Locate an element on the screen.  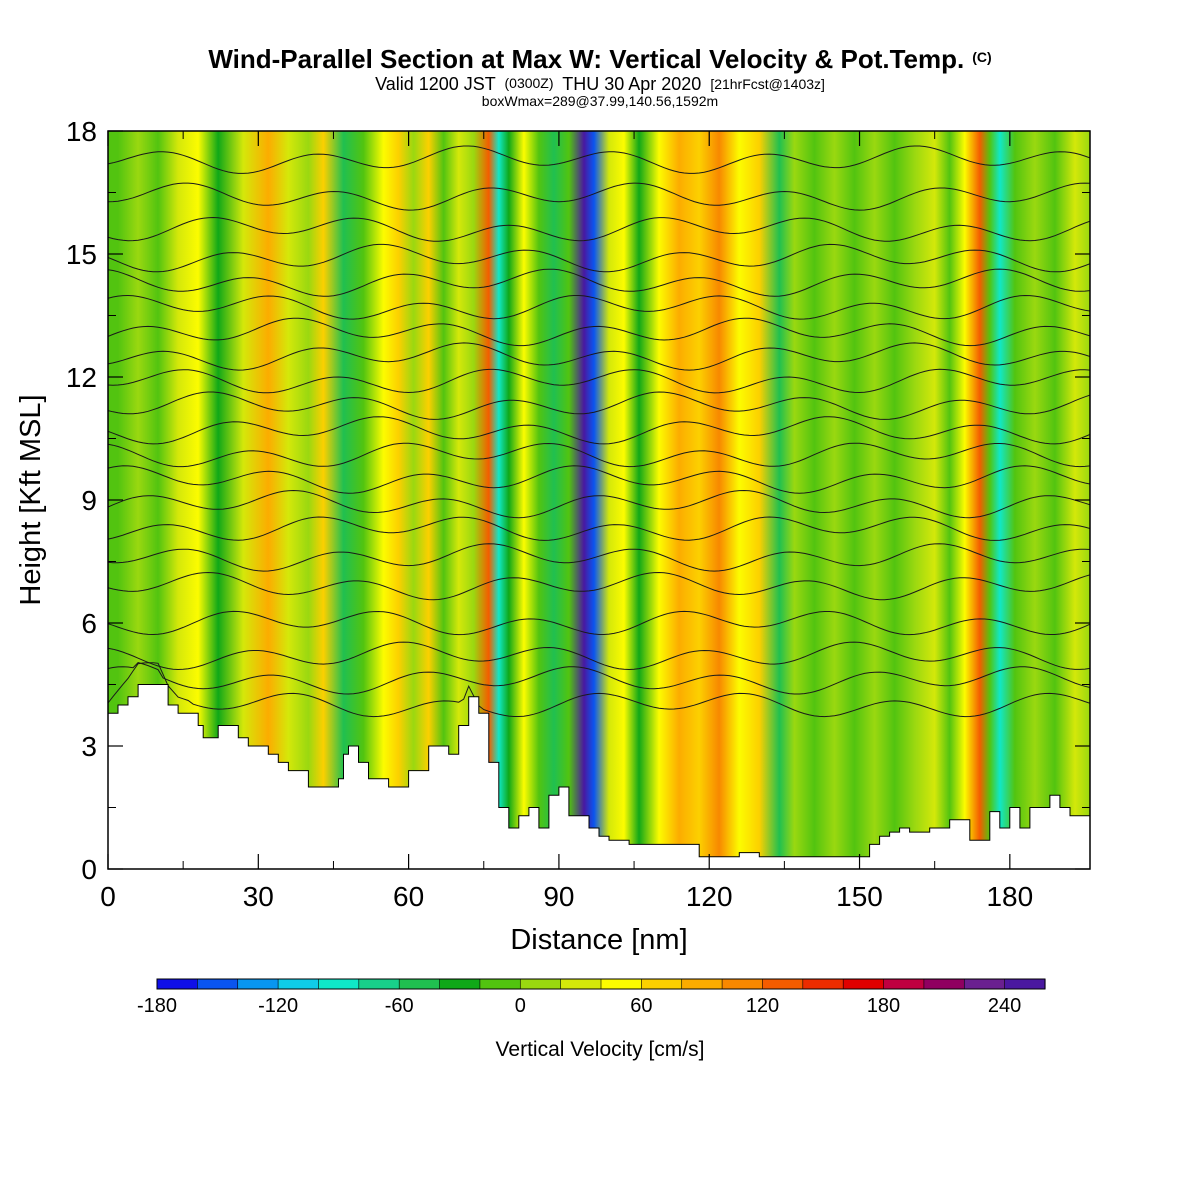
y-tick-label: 15 is located at coordinates (81, 254).